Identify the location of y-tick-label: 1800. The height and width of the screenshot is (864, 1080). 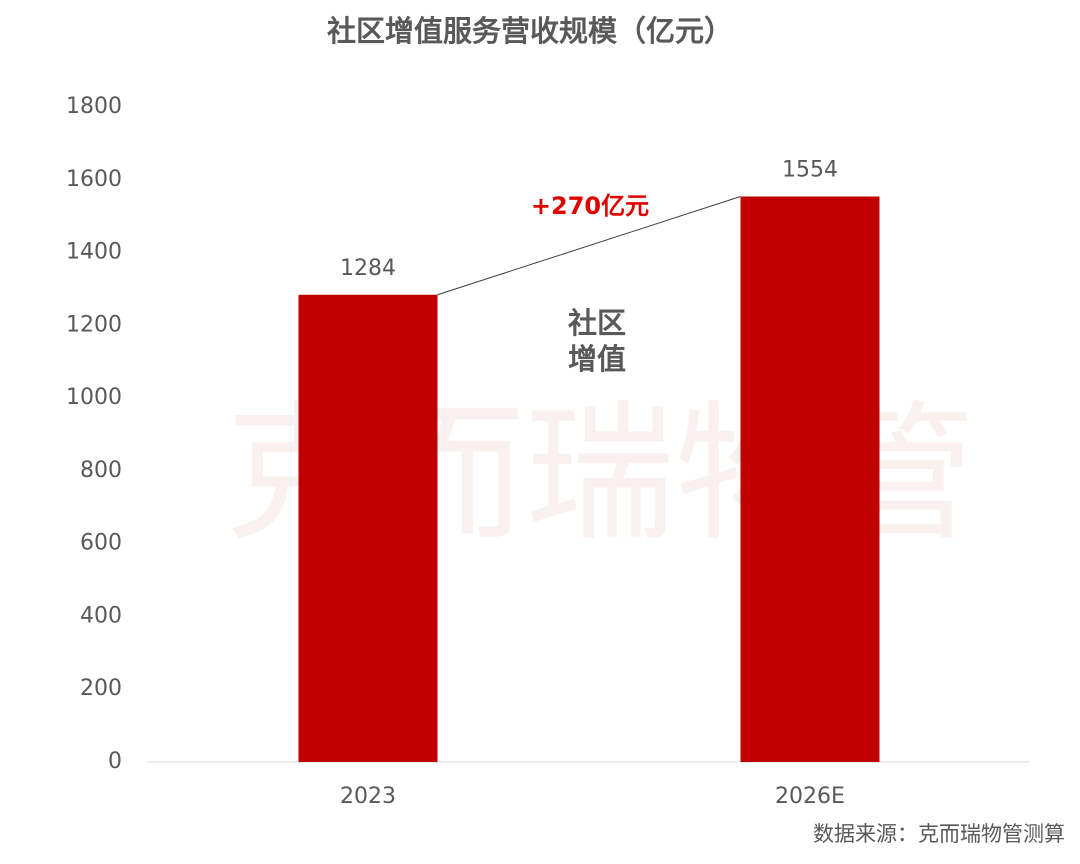
(94, 106).